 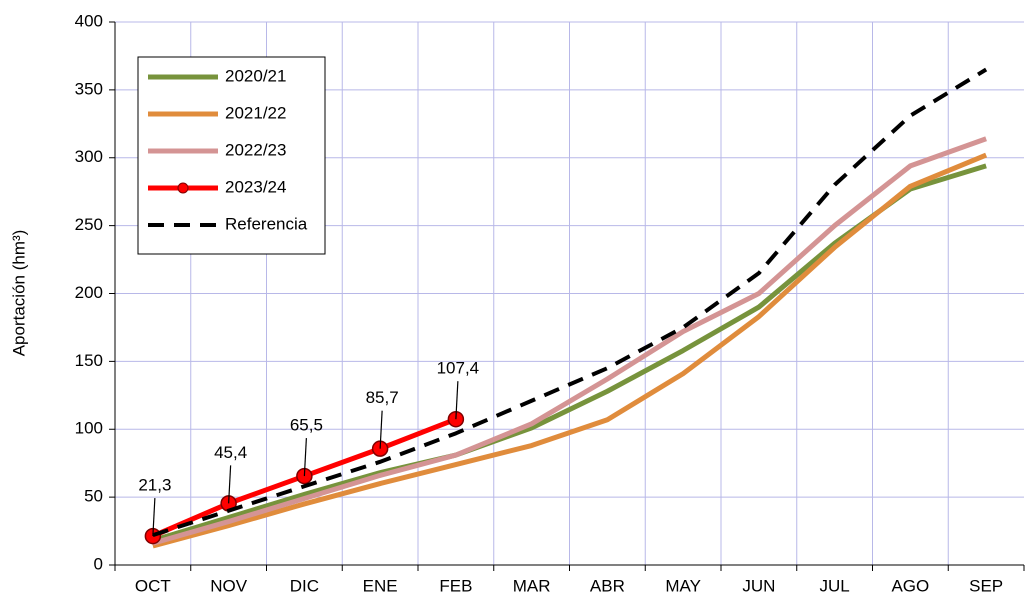 What do you see at coordinates (255, 186) in the screenshot?
I see `legend-label: 2023/24` at bounding box center [255, 186].